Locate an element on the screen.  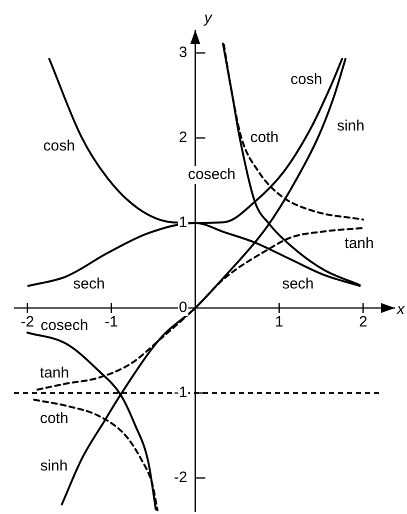
x-tick-label: 1 is located at coordinates (279, 322).